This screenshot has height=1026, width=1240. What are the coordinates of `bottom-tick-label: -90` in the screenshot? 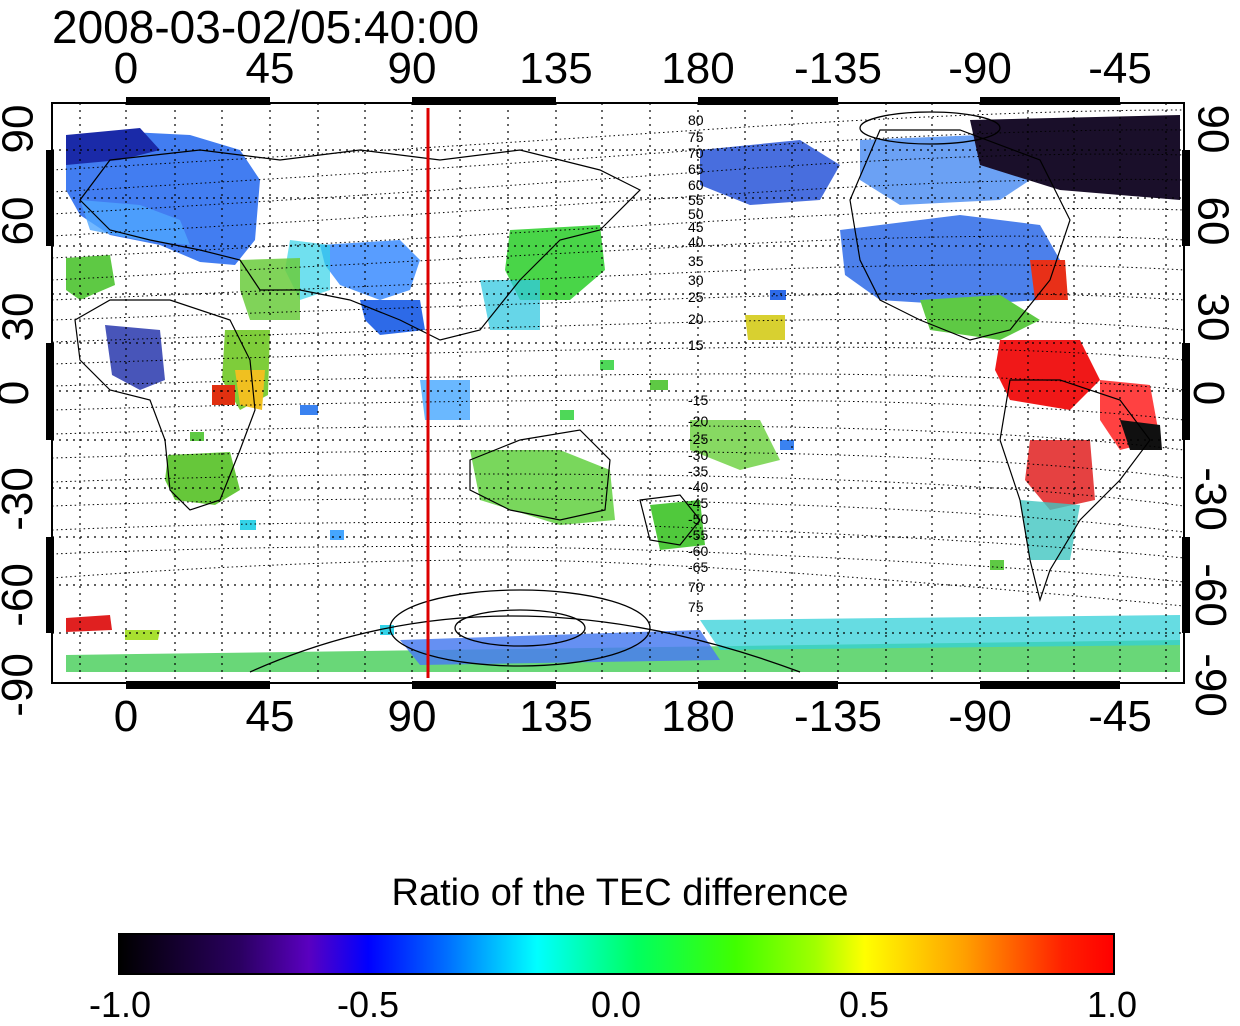 It's located at (980, 716).